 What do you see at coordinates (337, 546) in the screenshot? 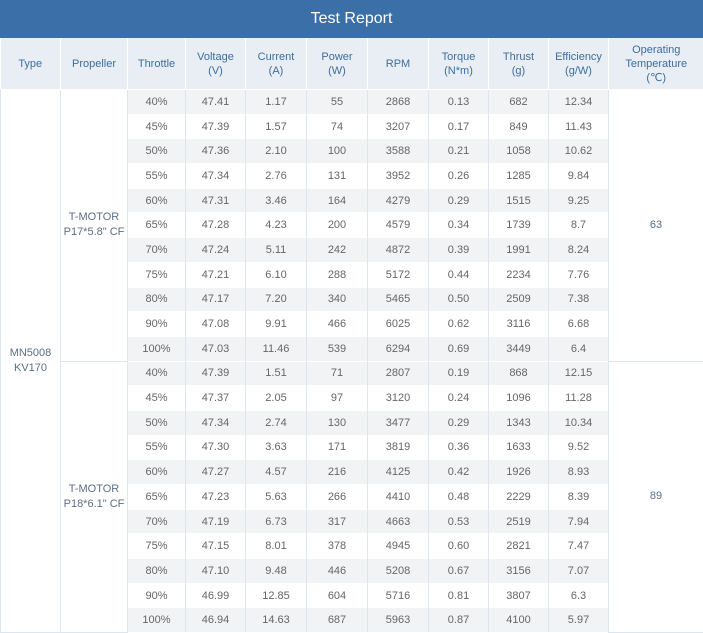
I see `power-cell: 378` at bounding box center [337, 546].